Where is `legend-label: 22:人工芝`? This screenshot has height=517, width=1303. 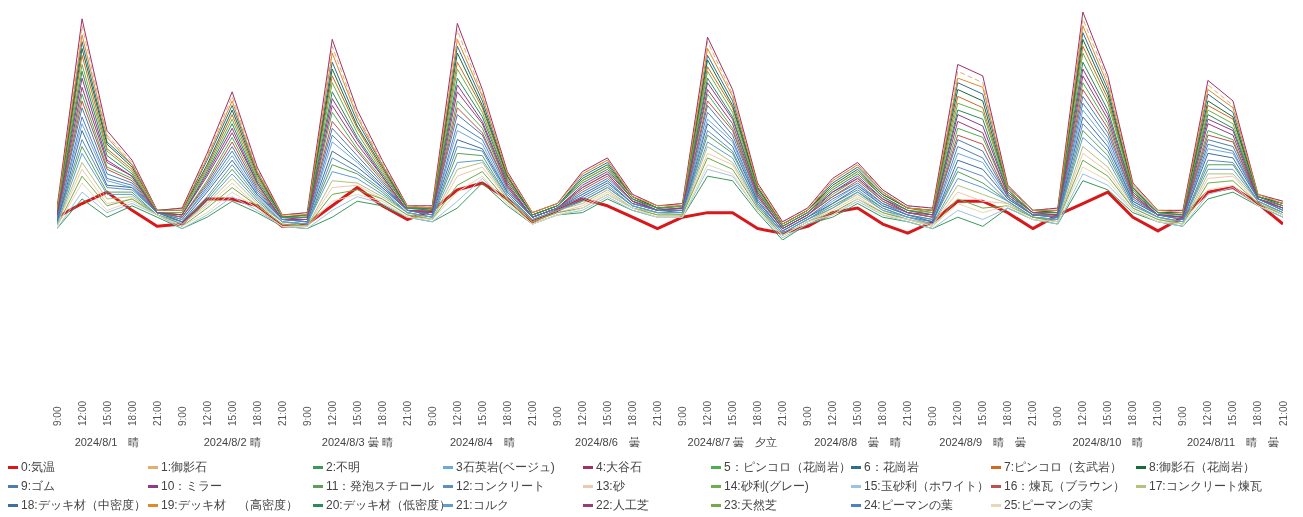 legend-label: 22:人工芝 is located at coordinates (622, 505).